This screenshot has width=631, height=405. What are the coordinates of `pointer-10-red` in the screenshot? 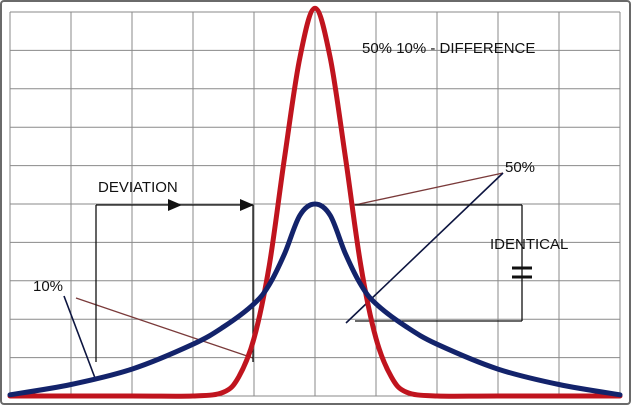 It's located at (164, 328).